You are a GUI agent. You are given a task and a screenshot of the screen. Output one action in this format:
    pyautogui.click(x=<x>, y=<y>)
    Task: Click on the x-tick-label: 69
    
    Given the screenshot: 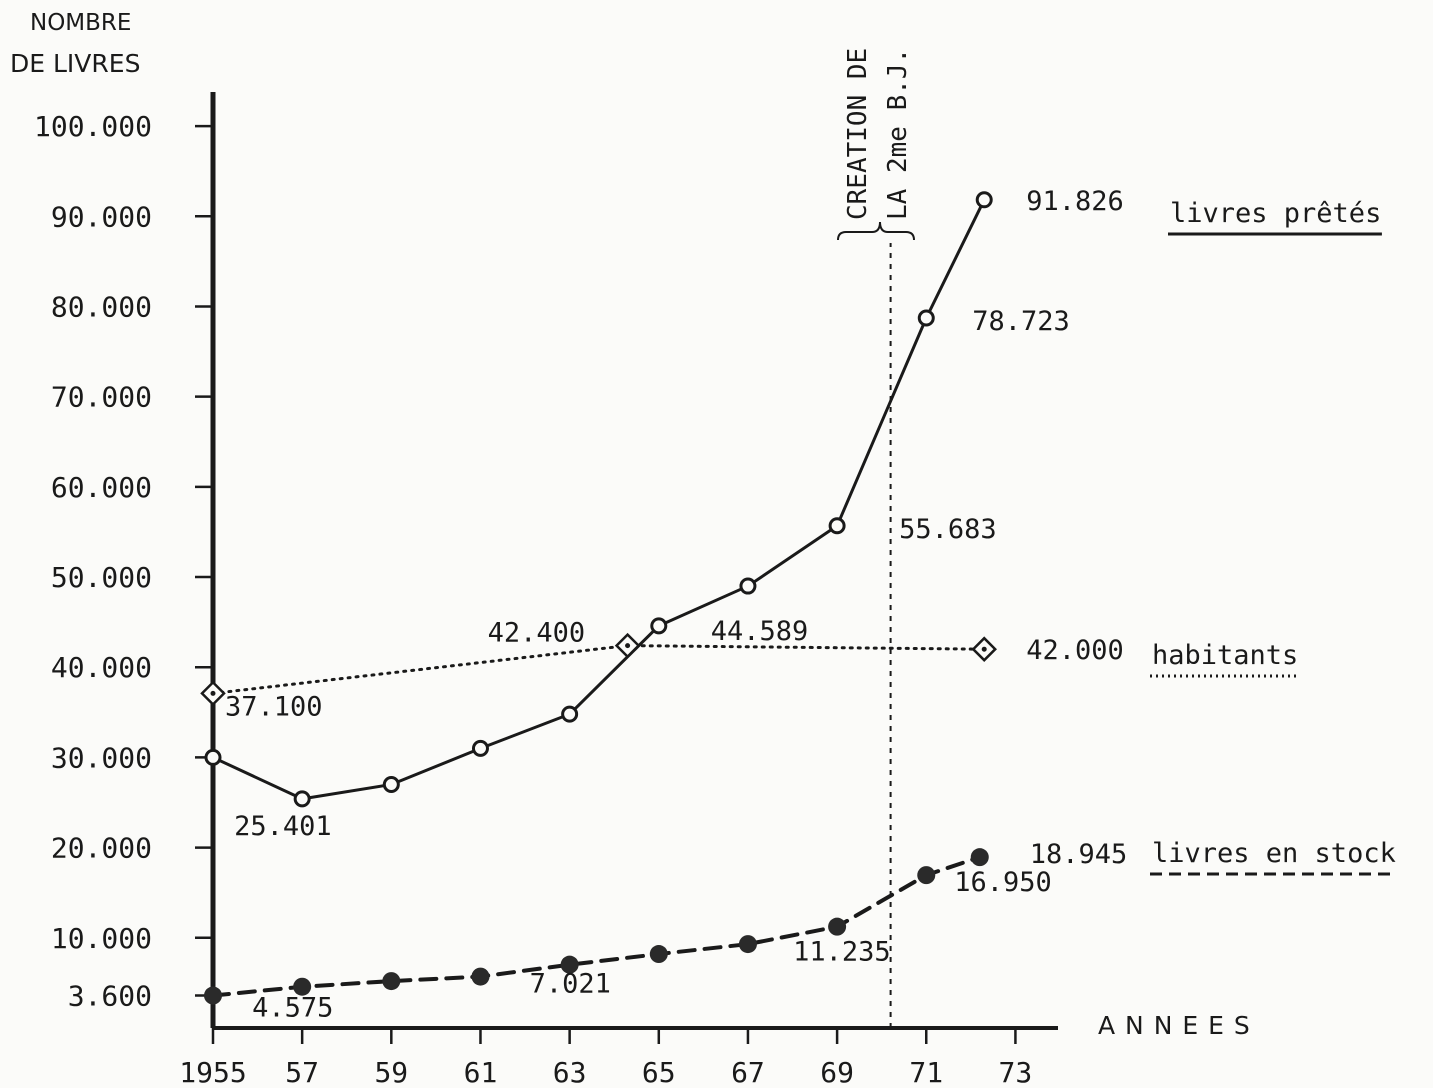 What is the action you would take?
    pyautogui.click(x=837, y=1072)
    